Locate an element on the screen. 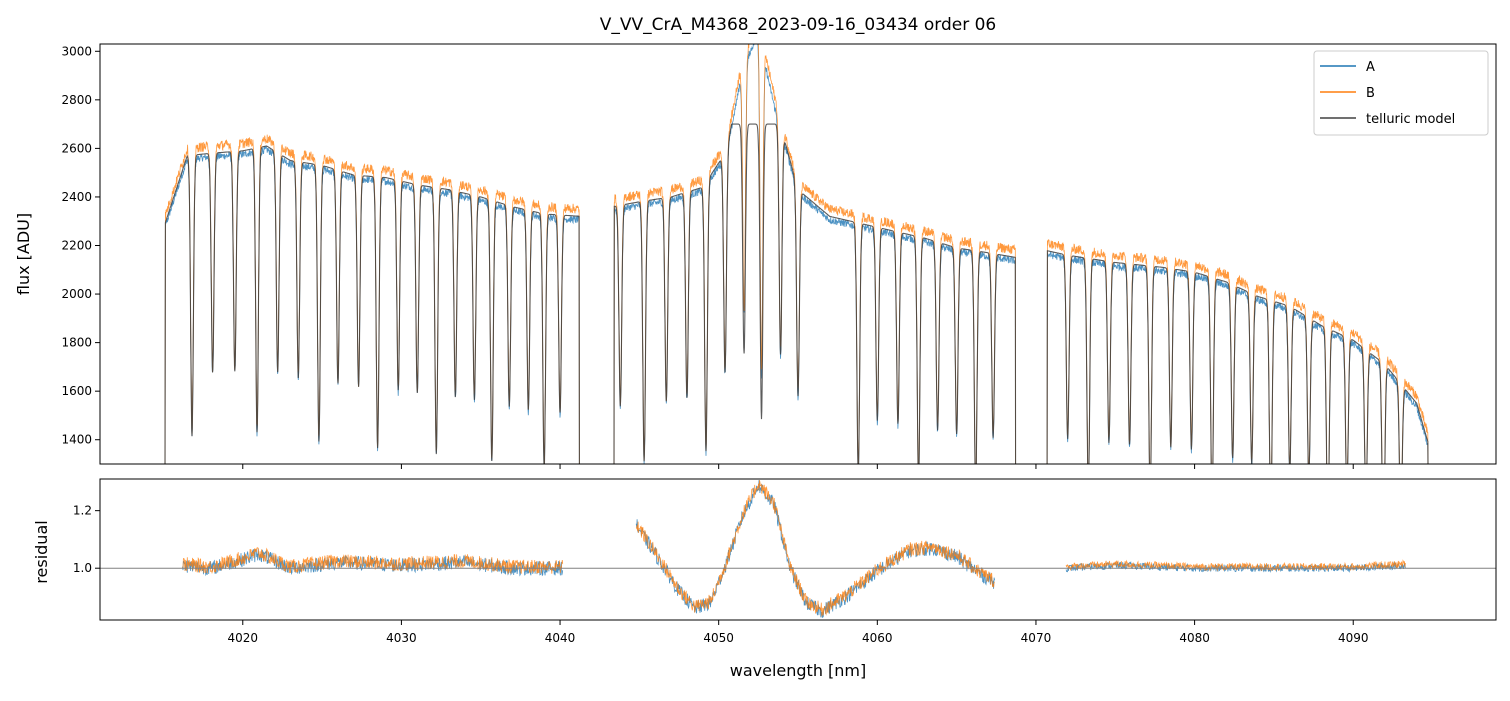 Image resolution: width=1510 pixels, height=701 pixels. top-ytick-label: 1600 is located at coordinates (76, 391).